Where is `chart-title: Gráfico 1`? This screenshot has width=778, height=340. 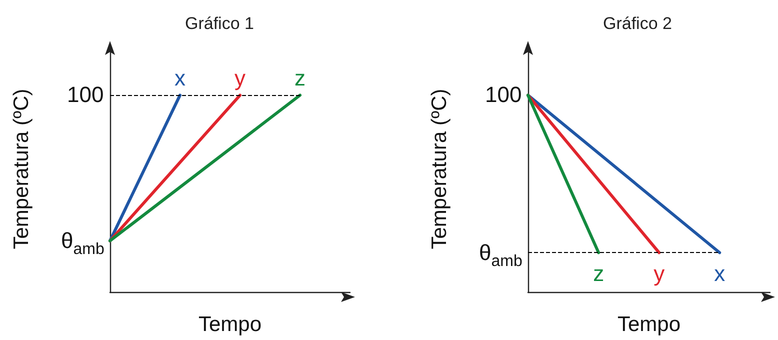 chart-title: Gráfico 1 is located at coordinates (219, 23).